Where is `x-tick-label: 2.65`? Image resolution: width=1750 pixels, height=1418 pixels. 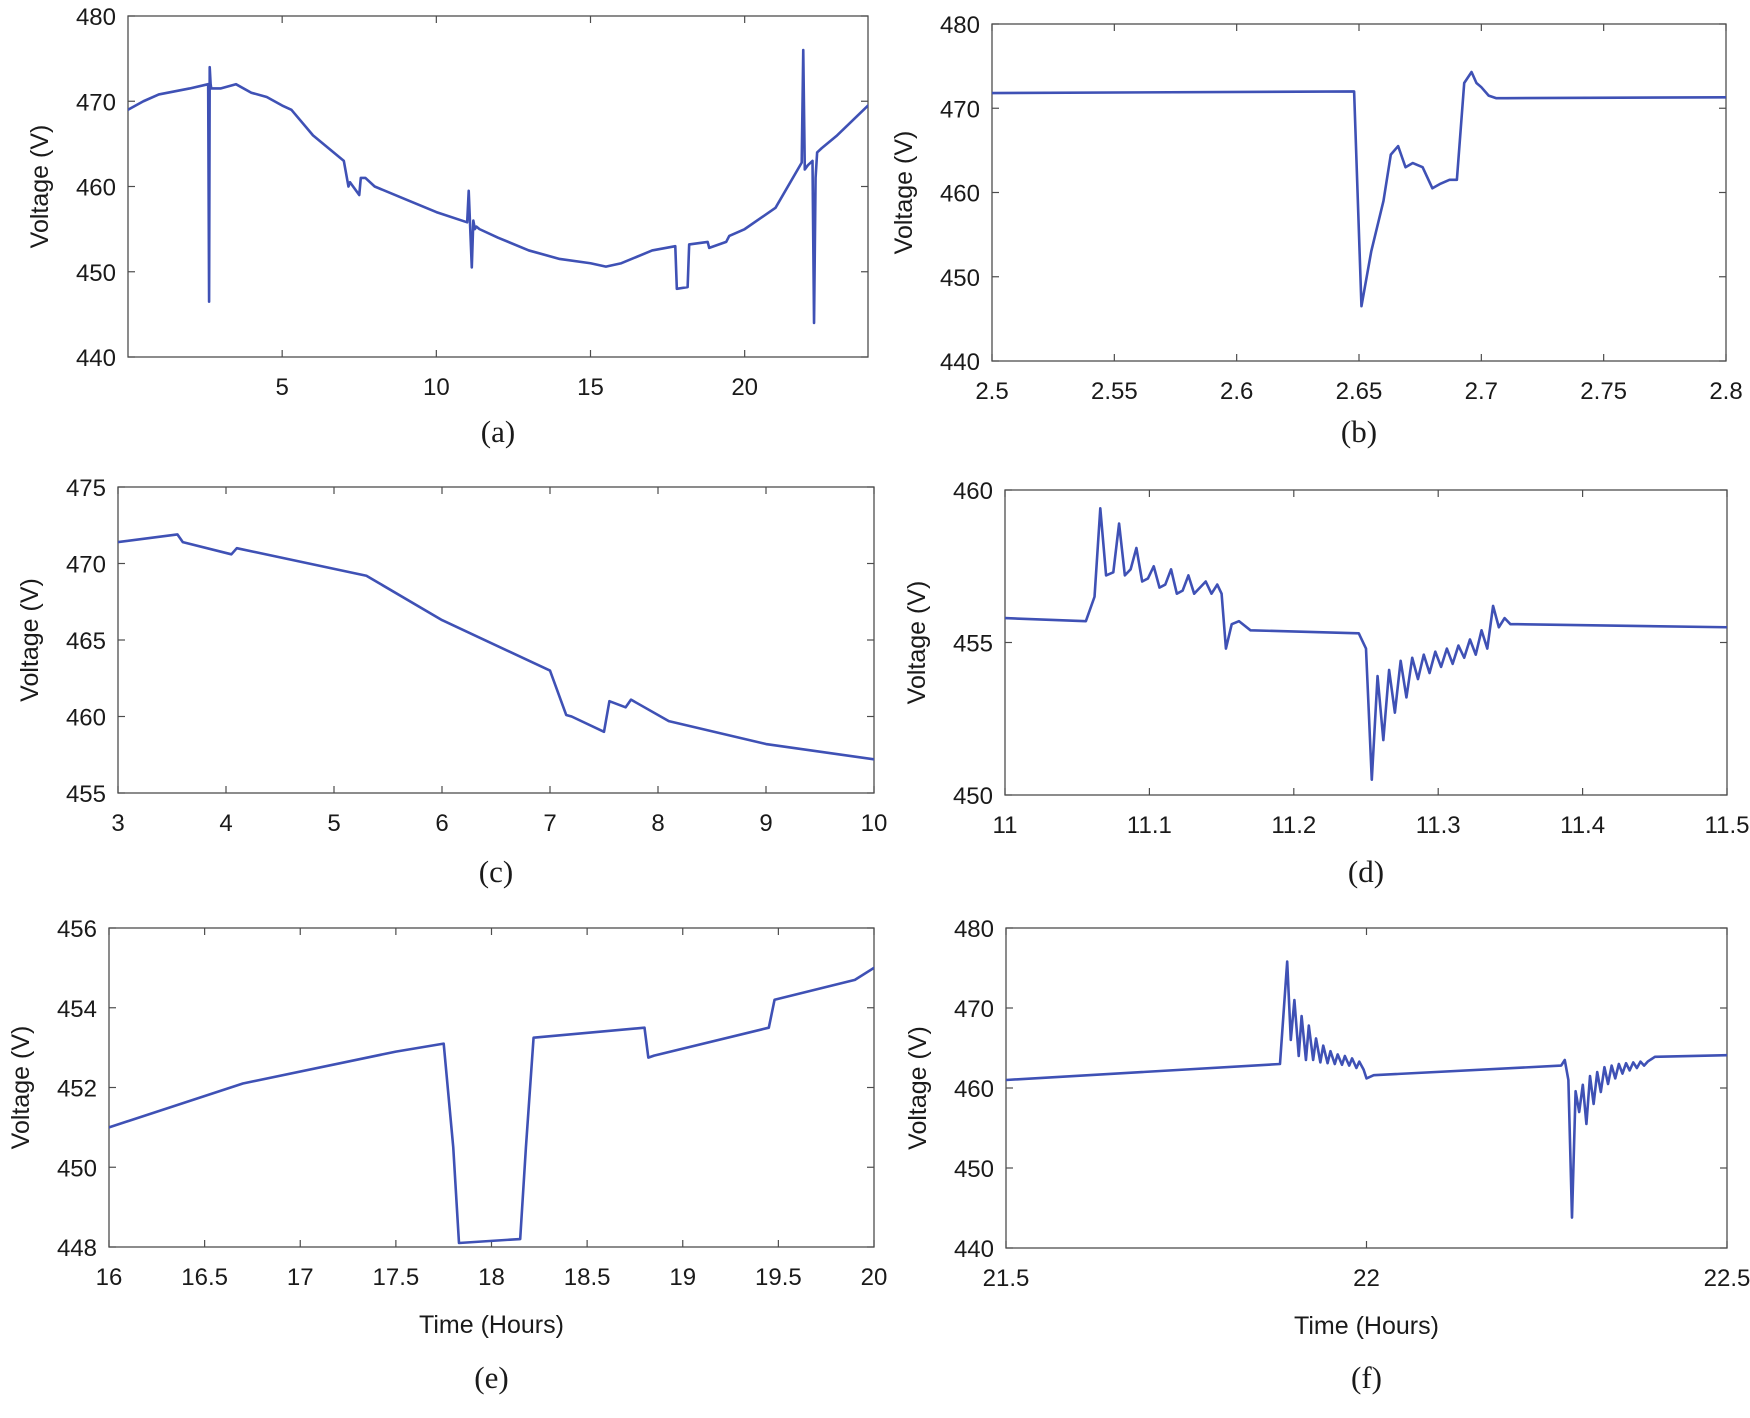
x-tick-label: 2.65 is located at coordinates (1359, 391).